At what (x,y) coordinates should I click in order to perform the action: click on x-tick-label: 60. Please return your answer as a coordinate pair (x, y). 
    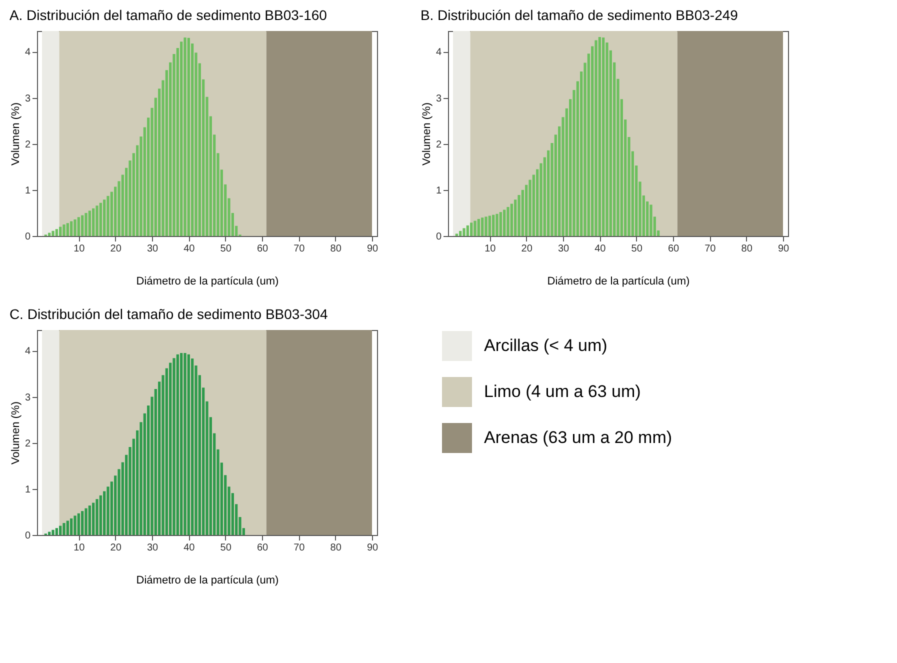
    Looking at the image, I should click on (674, 249).